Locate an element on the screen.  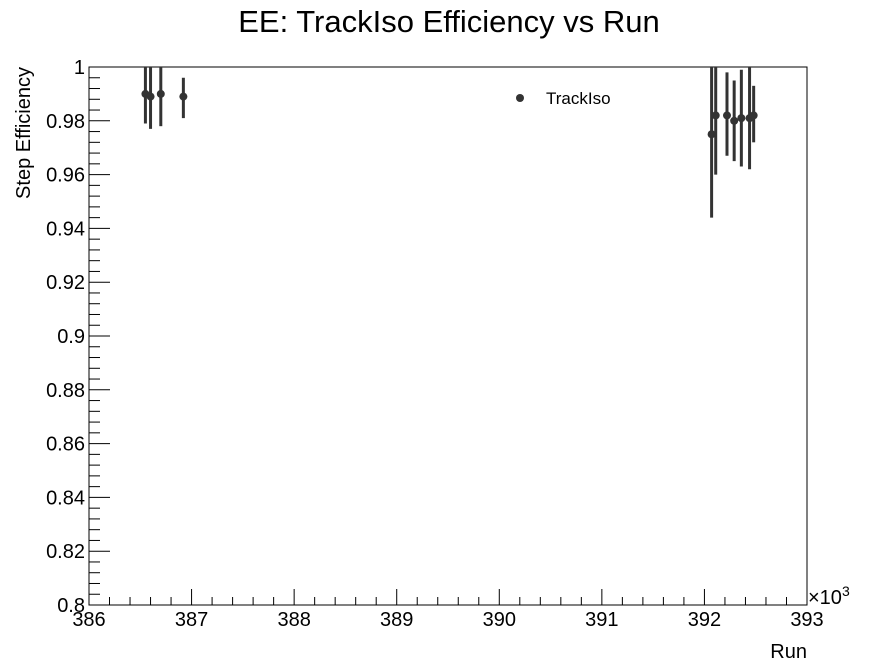
x-tick-label: 388 is located at coordinates (293, 620).